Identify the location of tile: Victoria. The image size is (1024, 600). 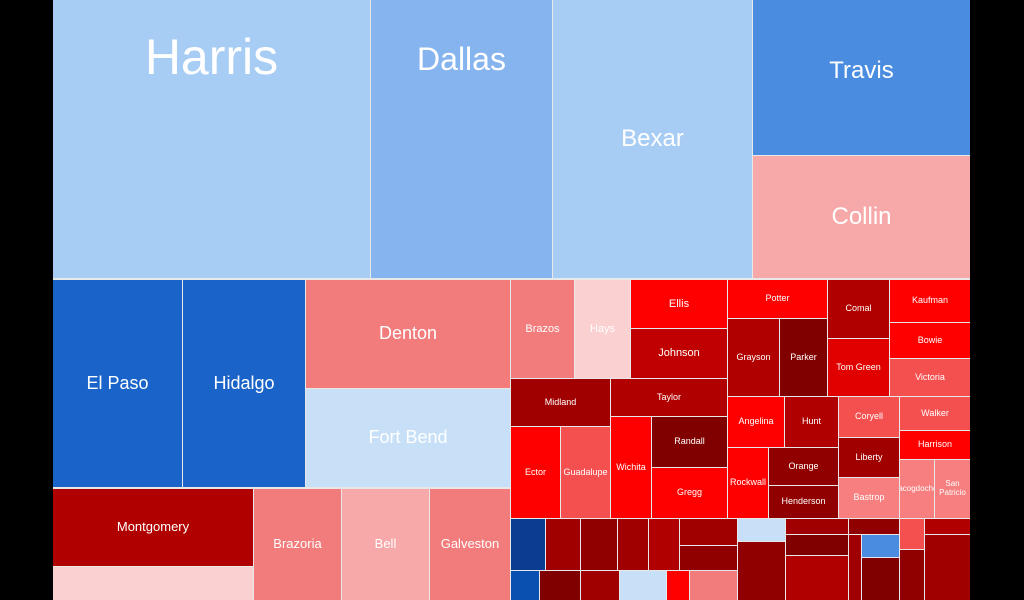
(930, 377).